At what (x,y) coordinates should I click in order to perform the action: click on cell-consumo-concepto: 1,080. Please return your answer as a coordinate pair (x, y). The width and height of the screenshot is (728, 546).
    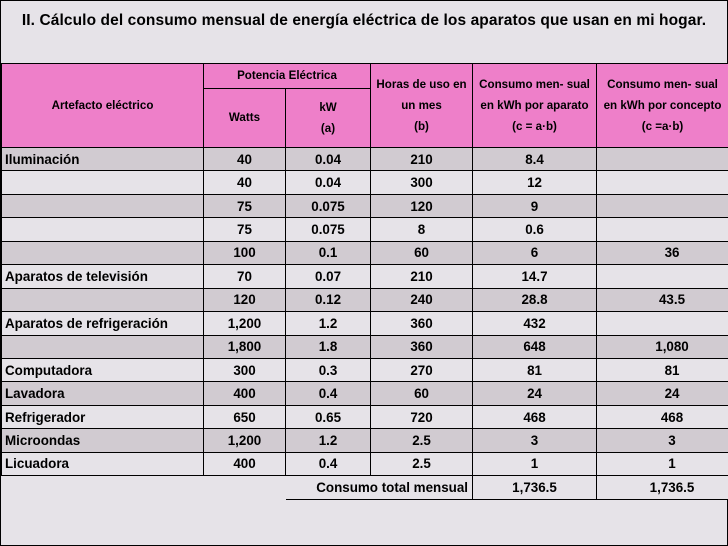
    Looking at the image, I should click on (662, 346).